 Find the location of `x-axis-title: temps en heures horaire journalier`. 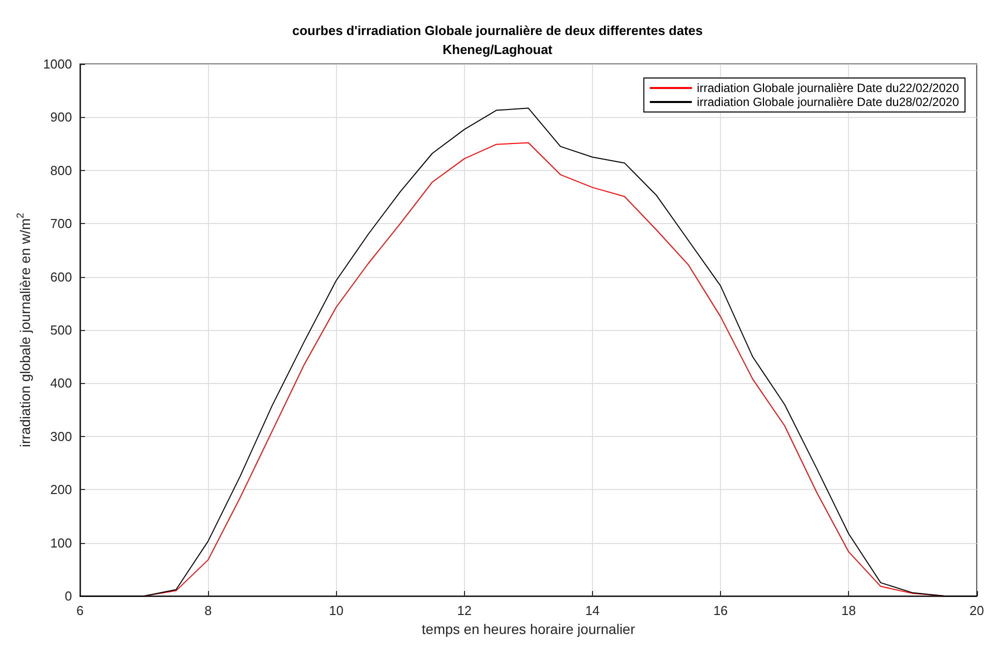

x-axis-title: temps en heures horaire journalier is located at coordinates (529, 629).